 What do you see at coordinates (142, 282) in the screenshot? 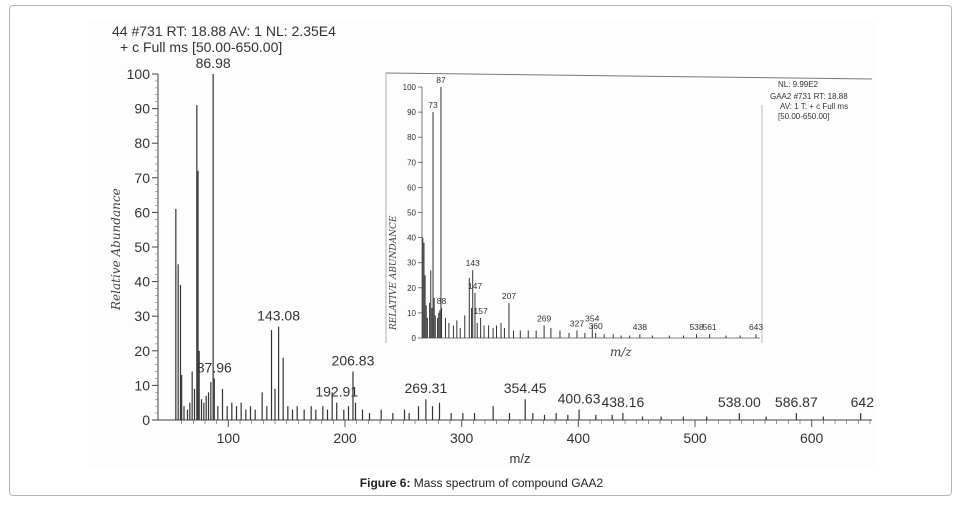
I see `main-y-tick-label: 40` at bounding box center [142, 282].